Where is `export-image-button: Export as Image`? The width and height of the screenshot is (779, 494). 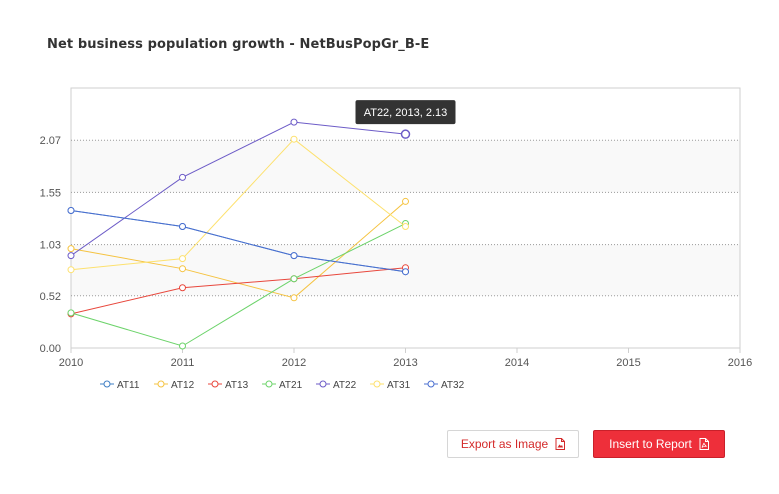
export-image-button: Export as Image is located at coordinates (513, 444).